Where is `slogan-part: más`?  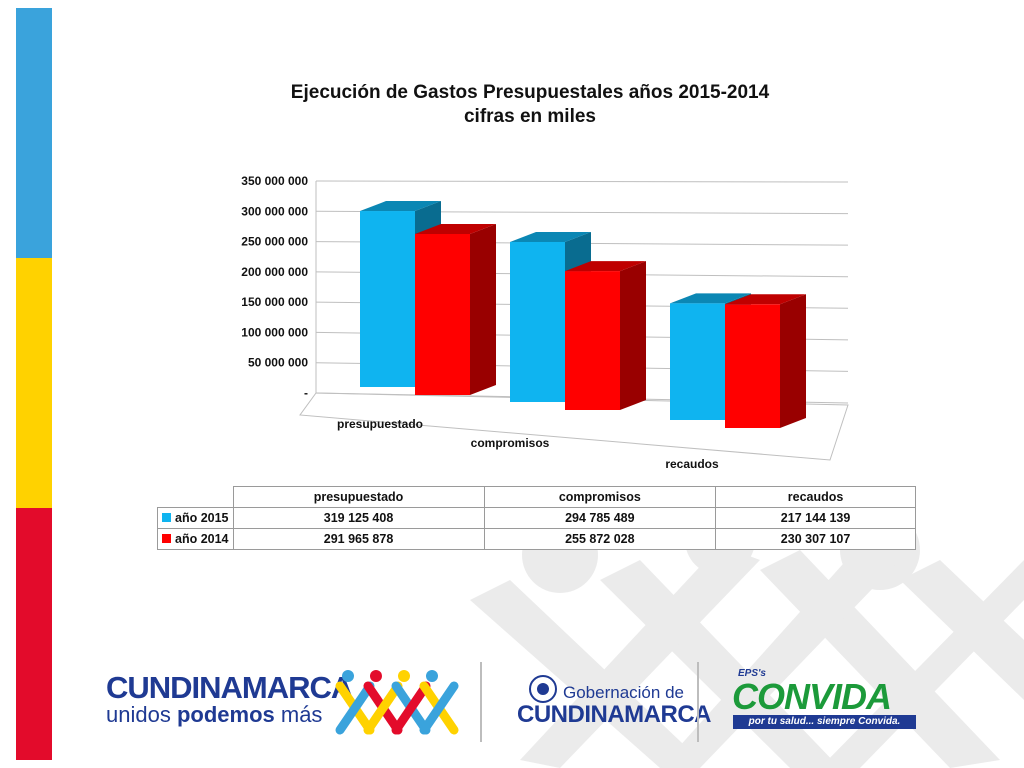
slogan-part: más is located at coordinates (298, 714).